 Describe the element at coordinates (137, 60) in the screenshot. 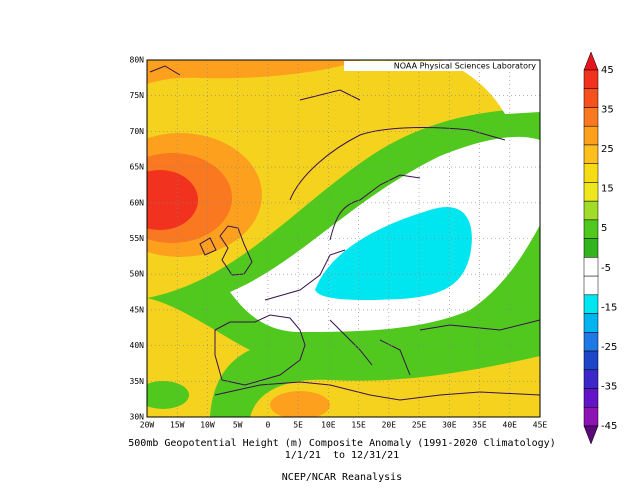

I see `lat-label: 80N` at that location.